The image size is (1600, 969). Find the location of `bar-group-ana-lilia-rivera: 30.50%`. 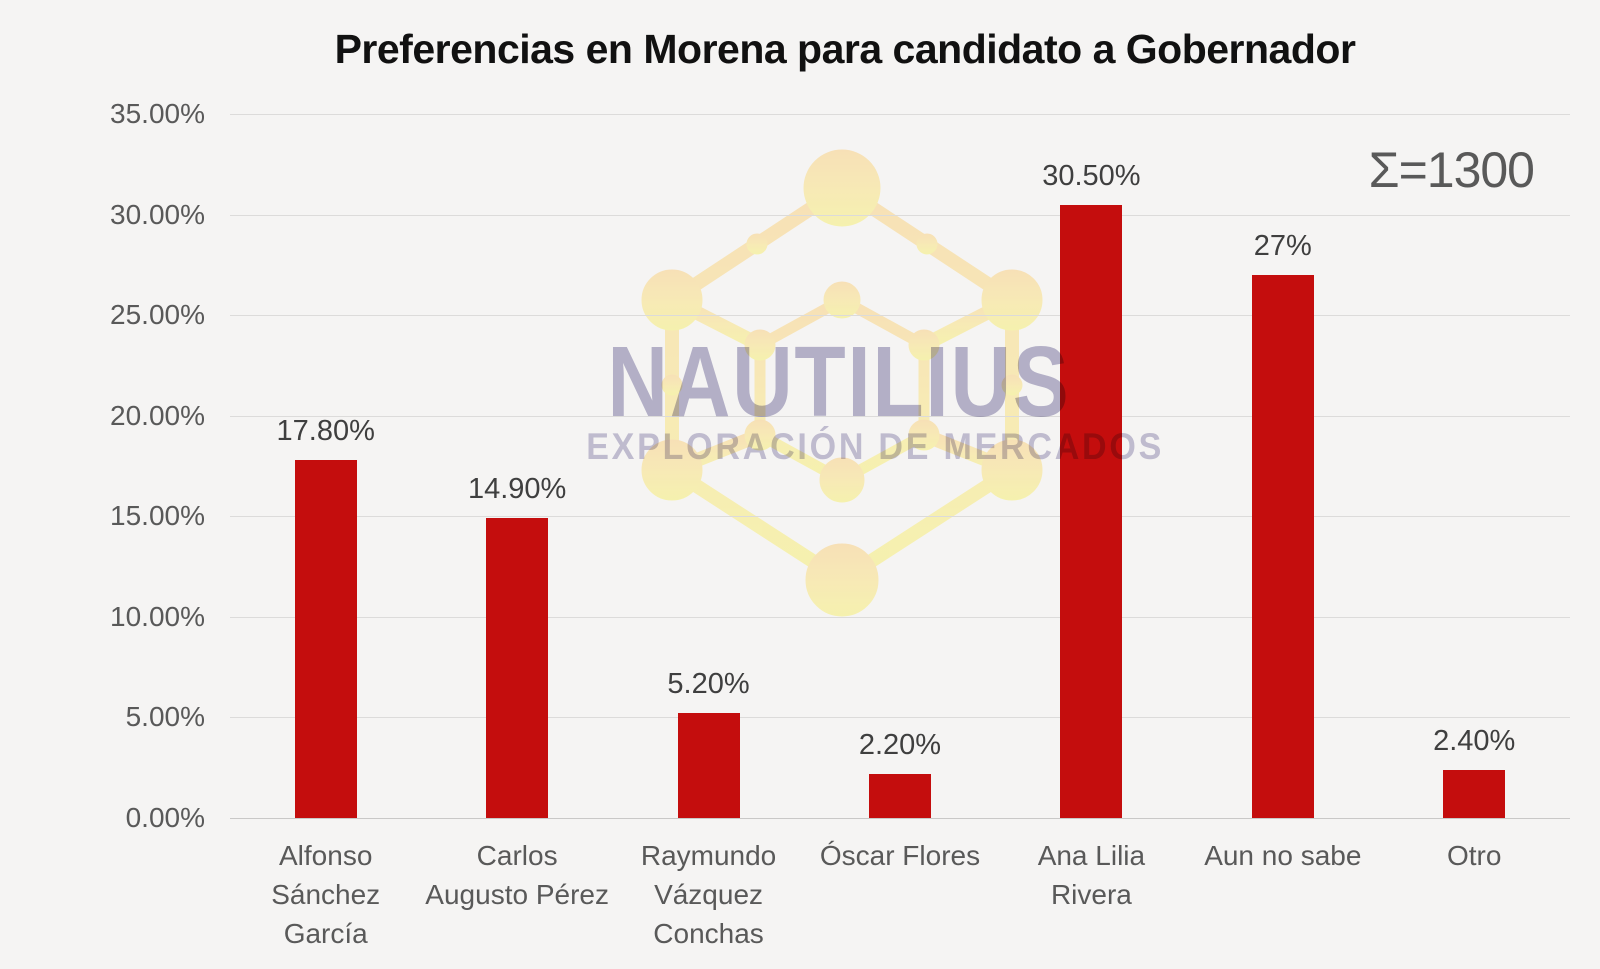

bar-group-ana-lilia-rivera: 30.50% is located at coordinates (1091, 466).